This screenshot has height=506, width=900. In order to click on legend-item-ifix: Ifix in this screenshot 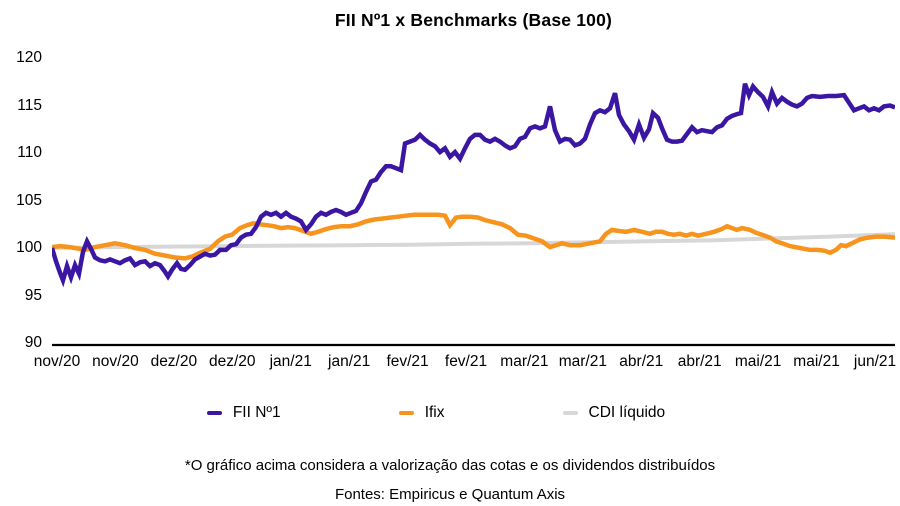, I will do `click(421, 413)`.